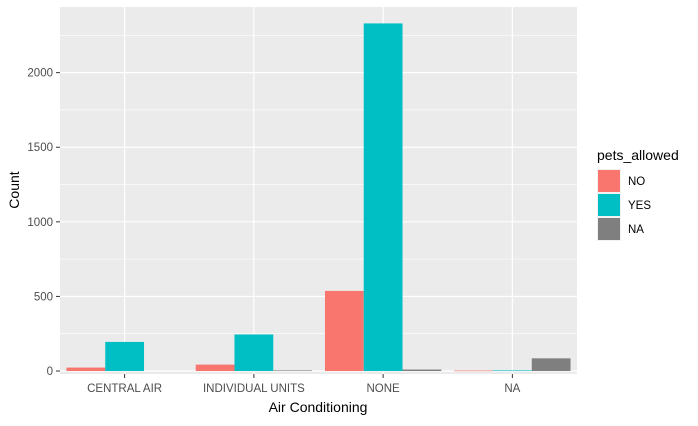  What do you see at coordinates (609, 229) in the screenshot?
I see `legend-swatch-na` at bounding box center [609, 229].